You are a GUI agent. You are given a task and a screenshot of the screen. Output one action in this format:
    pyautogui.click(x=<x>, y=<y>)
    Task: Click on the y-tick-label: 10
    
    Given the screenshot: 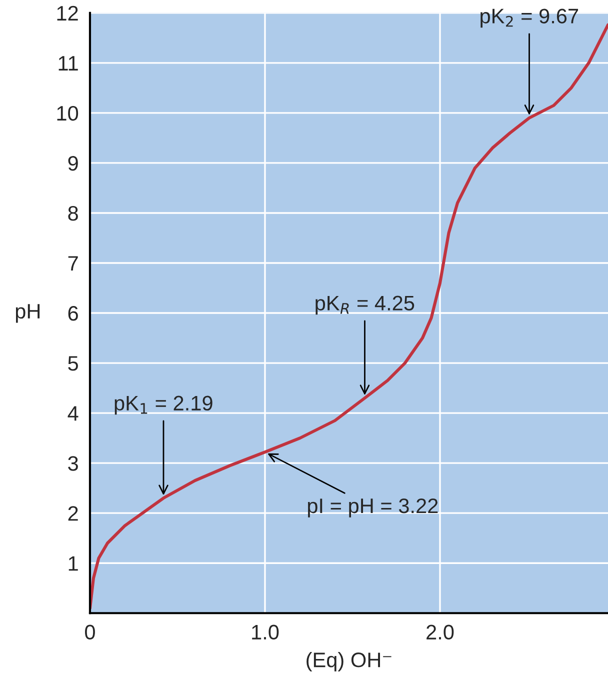 What is the action you would take?
    pyautogui.click(x=67, y=113)
    